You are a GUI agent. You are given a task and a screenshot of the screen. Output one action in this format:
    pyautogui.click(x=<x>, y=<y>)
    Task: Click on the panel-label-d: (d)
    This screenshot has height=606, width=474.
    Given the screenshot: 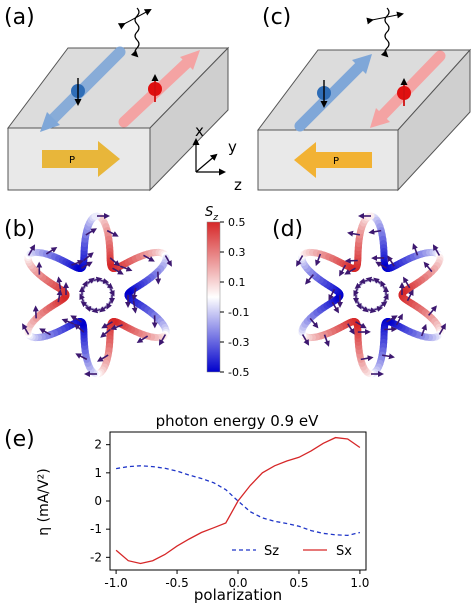 What is the action you would take?
    pyautogui.click(x=287, y=229)
    